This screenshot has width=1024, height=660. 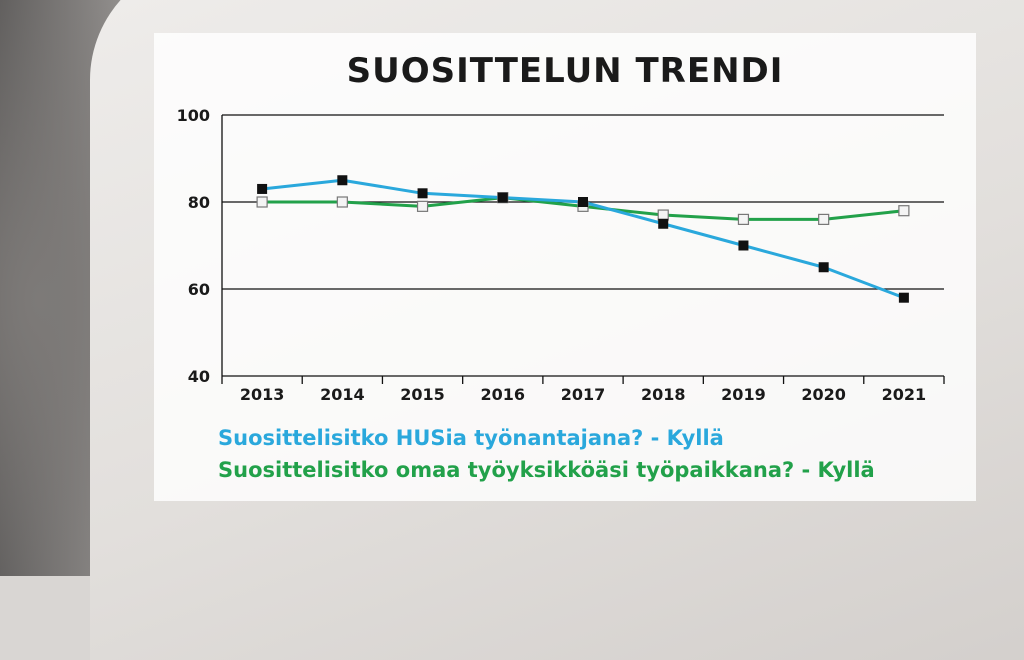 I want to click on x-tick-label: 2021, so click(x=904, y=394).